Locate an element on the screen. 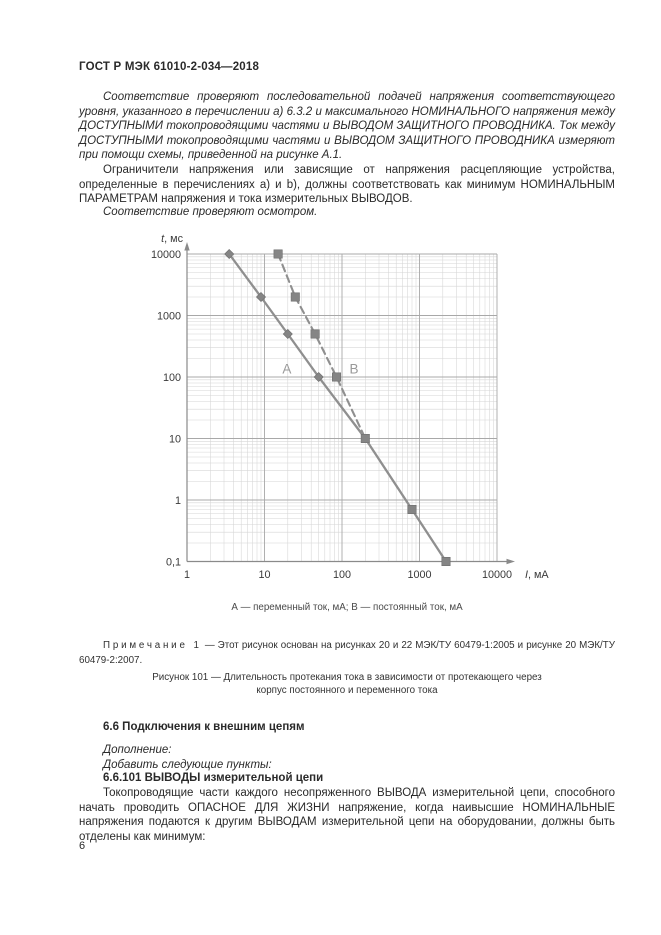 The height and width of the screenshot is (935, 661). amendment-label: Дополнение: is located at coordinates (137, 750).